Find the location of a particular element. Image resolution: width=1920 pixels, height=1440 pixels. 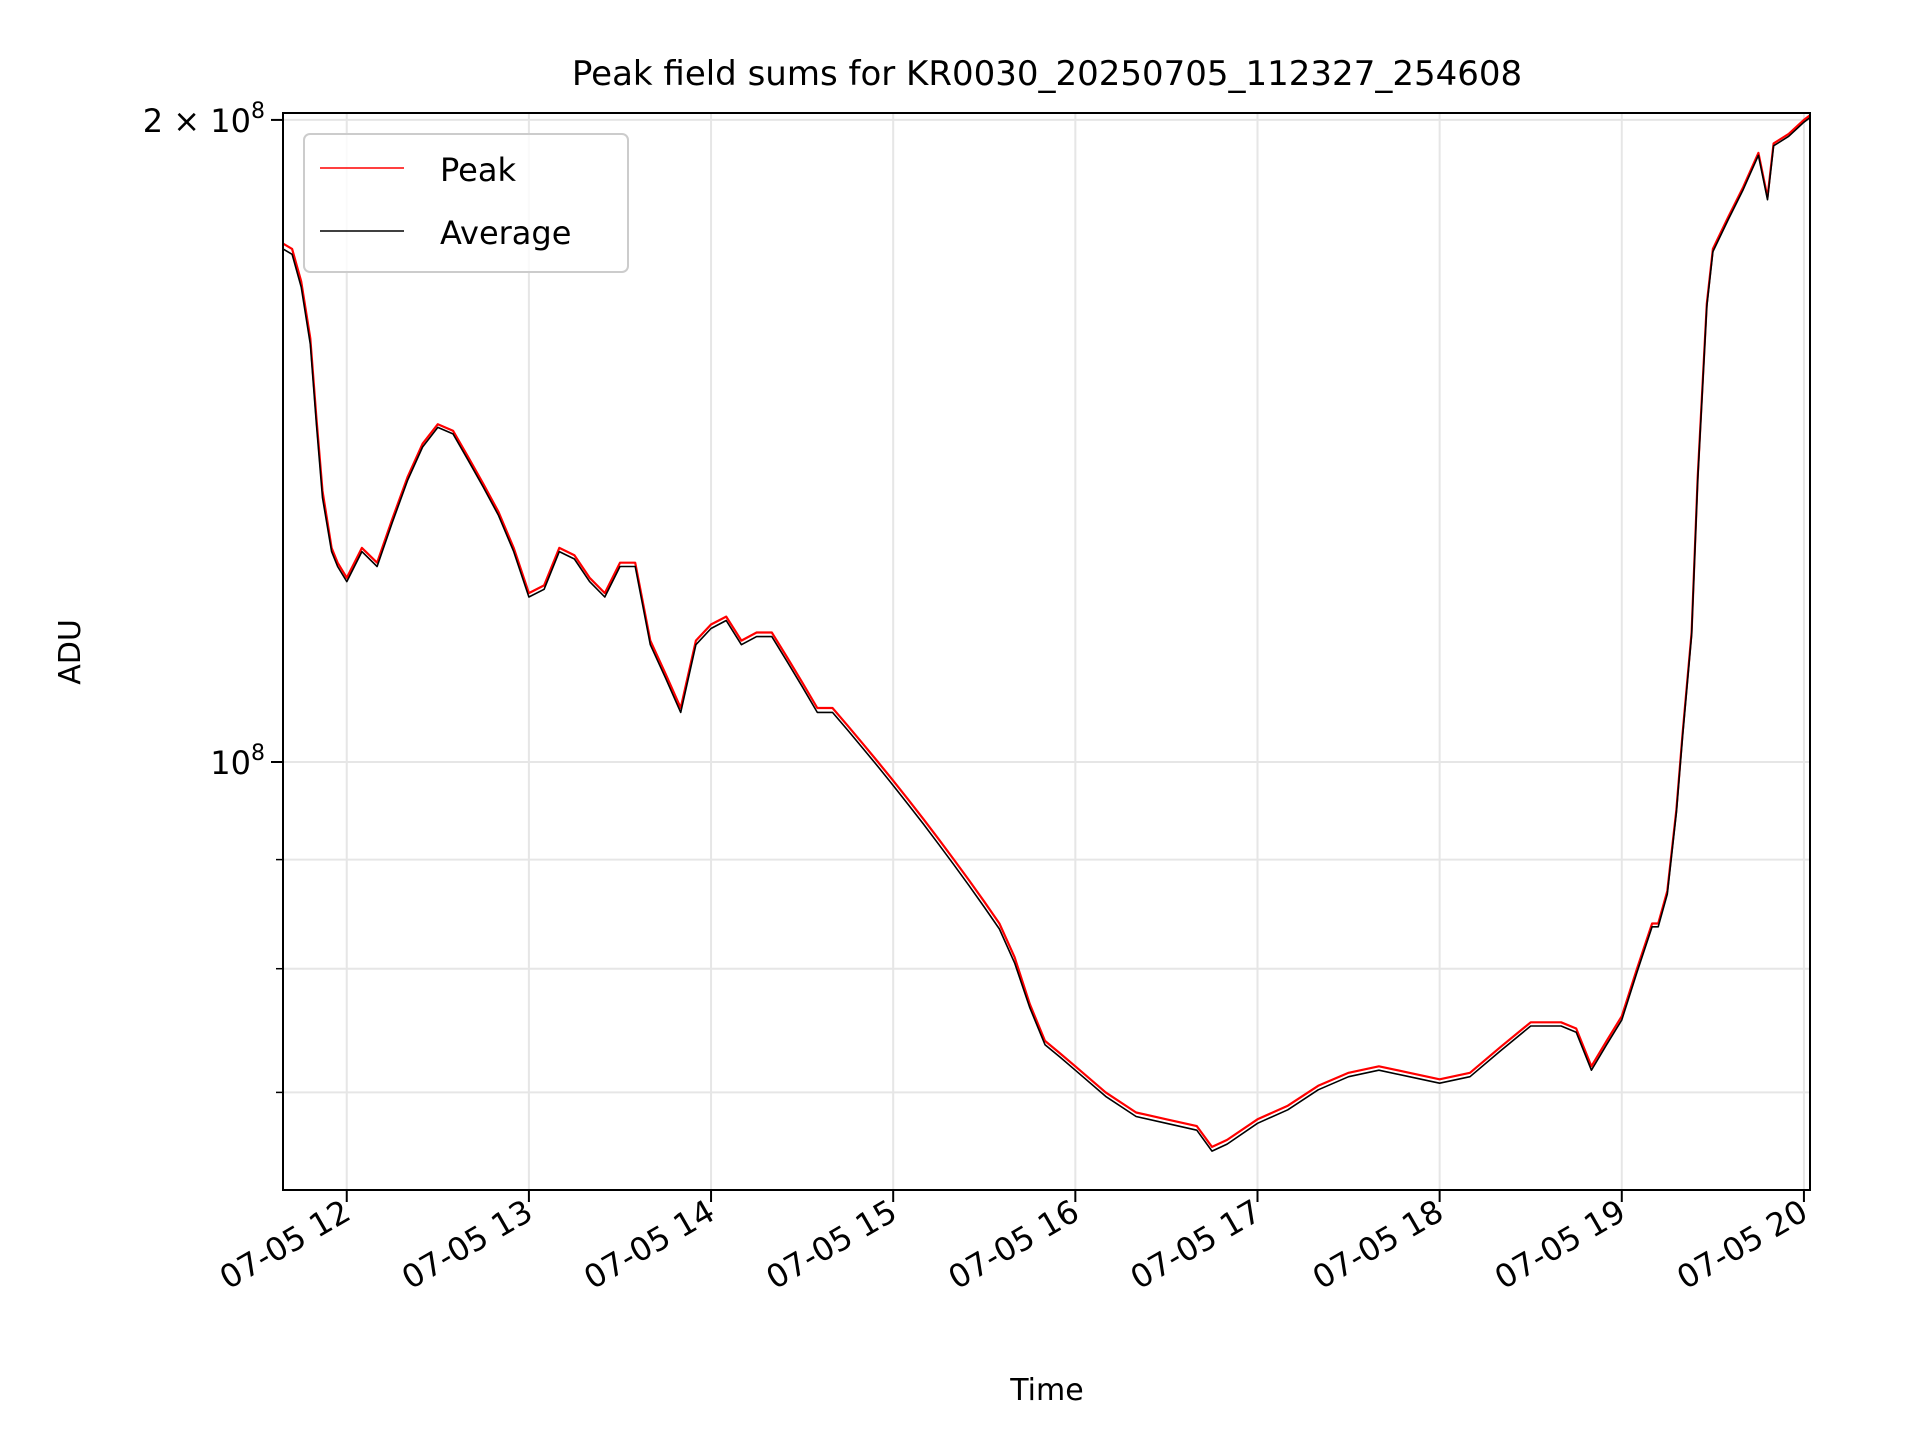

x-tick-label: 07-05 15 is located at coordinates (832, 1244).